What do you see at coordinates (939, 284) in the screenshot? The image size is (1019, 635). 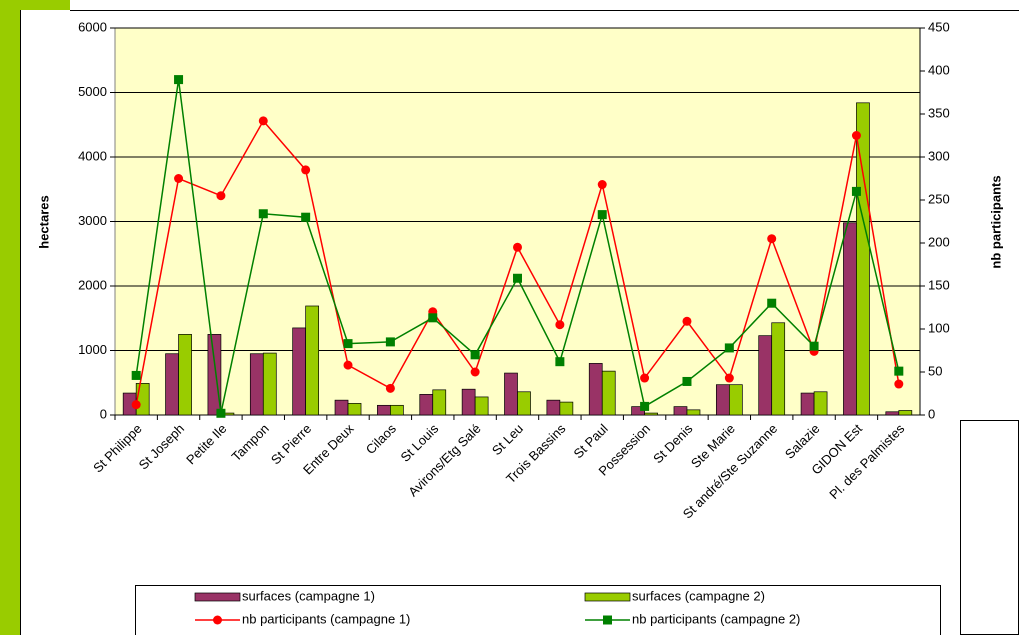 I see `y2-tick-label: 150` at bounding box center [939, 284].